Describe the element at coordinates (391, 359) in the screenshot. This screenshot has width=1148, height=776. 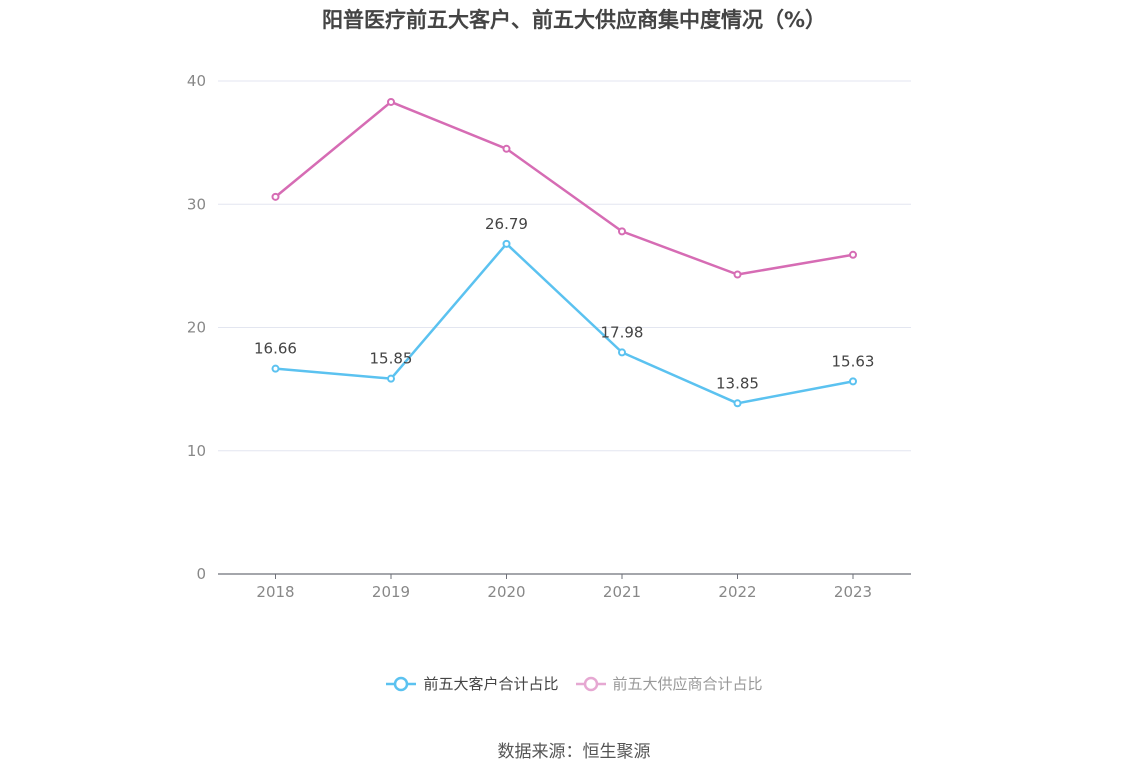
I see `data-label: 15.85` at that location.